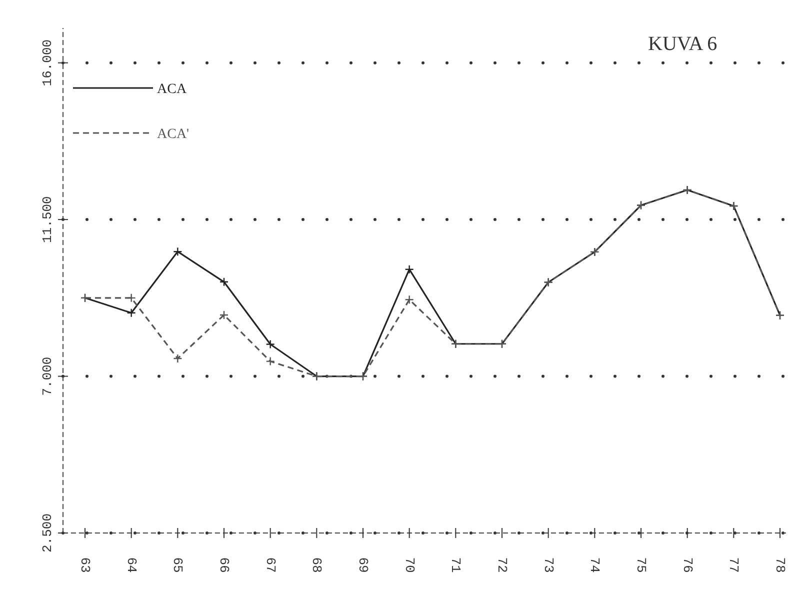 The width and height of the screenshot is (807, 602). Describe the element at coordinates (178, 565) in the screenshot. I see `x-tick-label: 65` at that location.